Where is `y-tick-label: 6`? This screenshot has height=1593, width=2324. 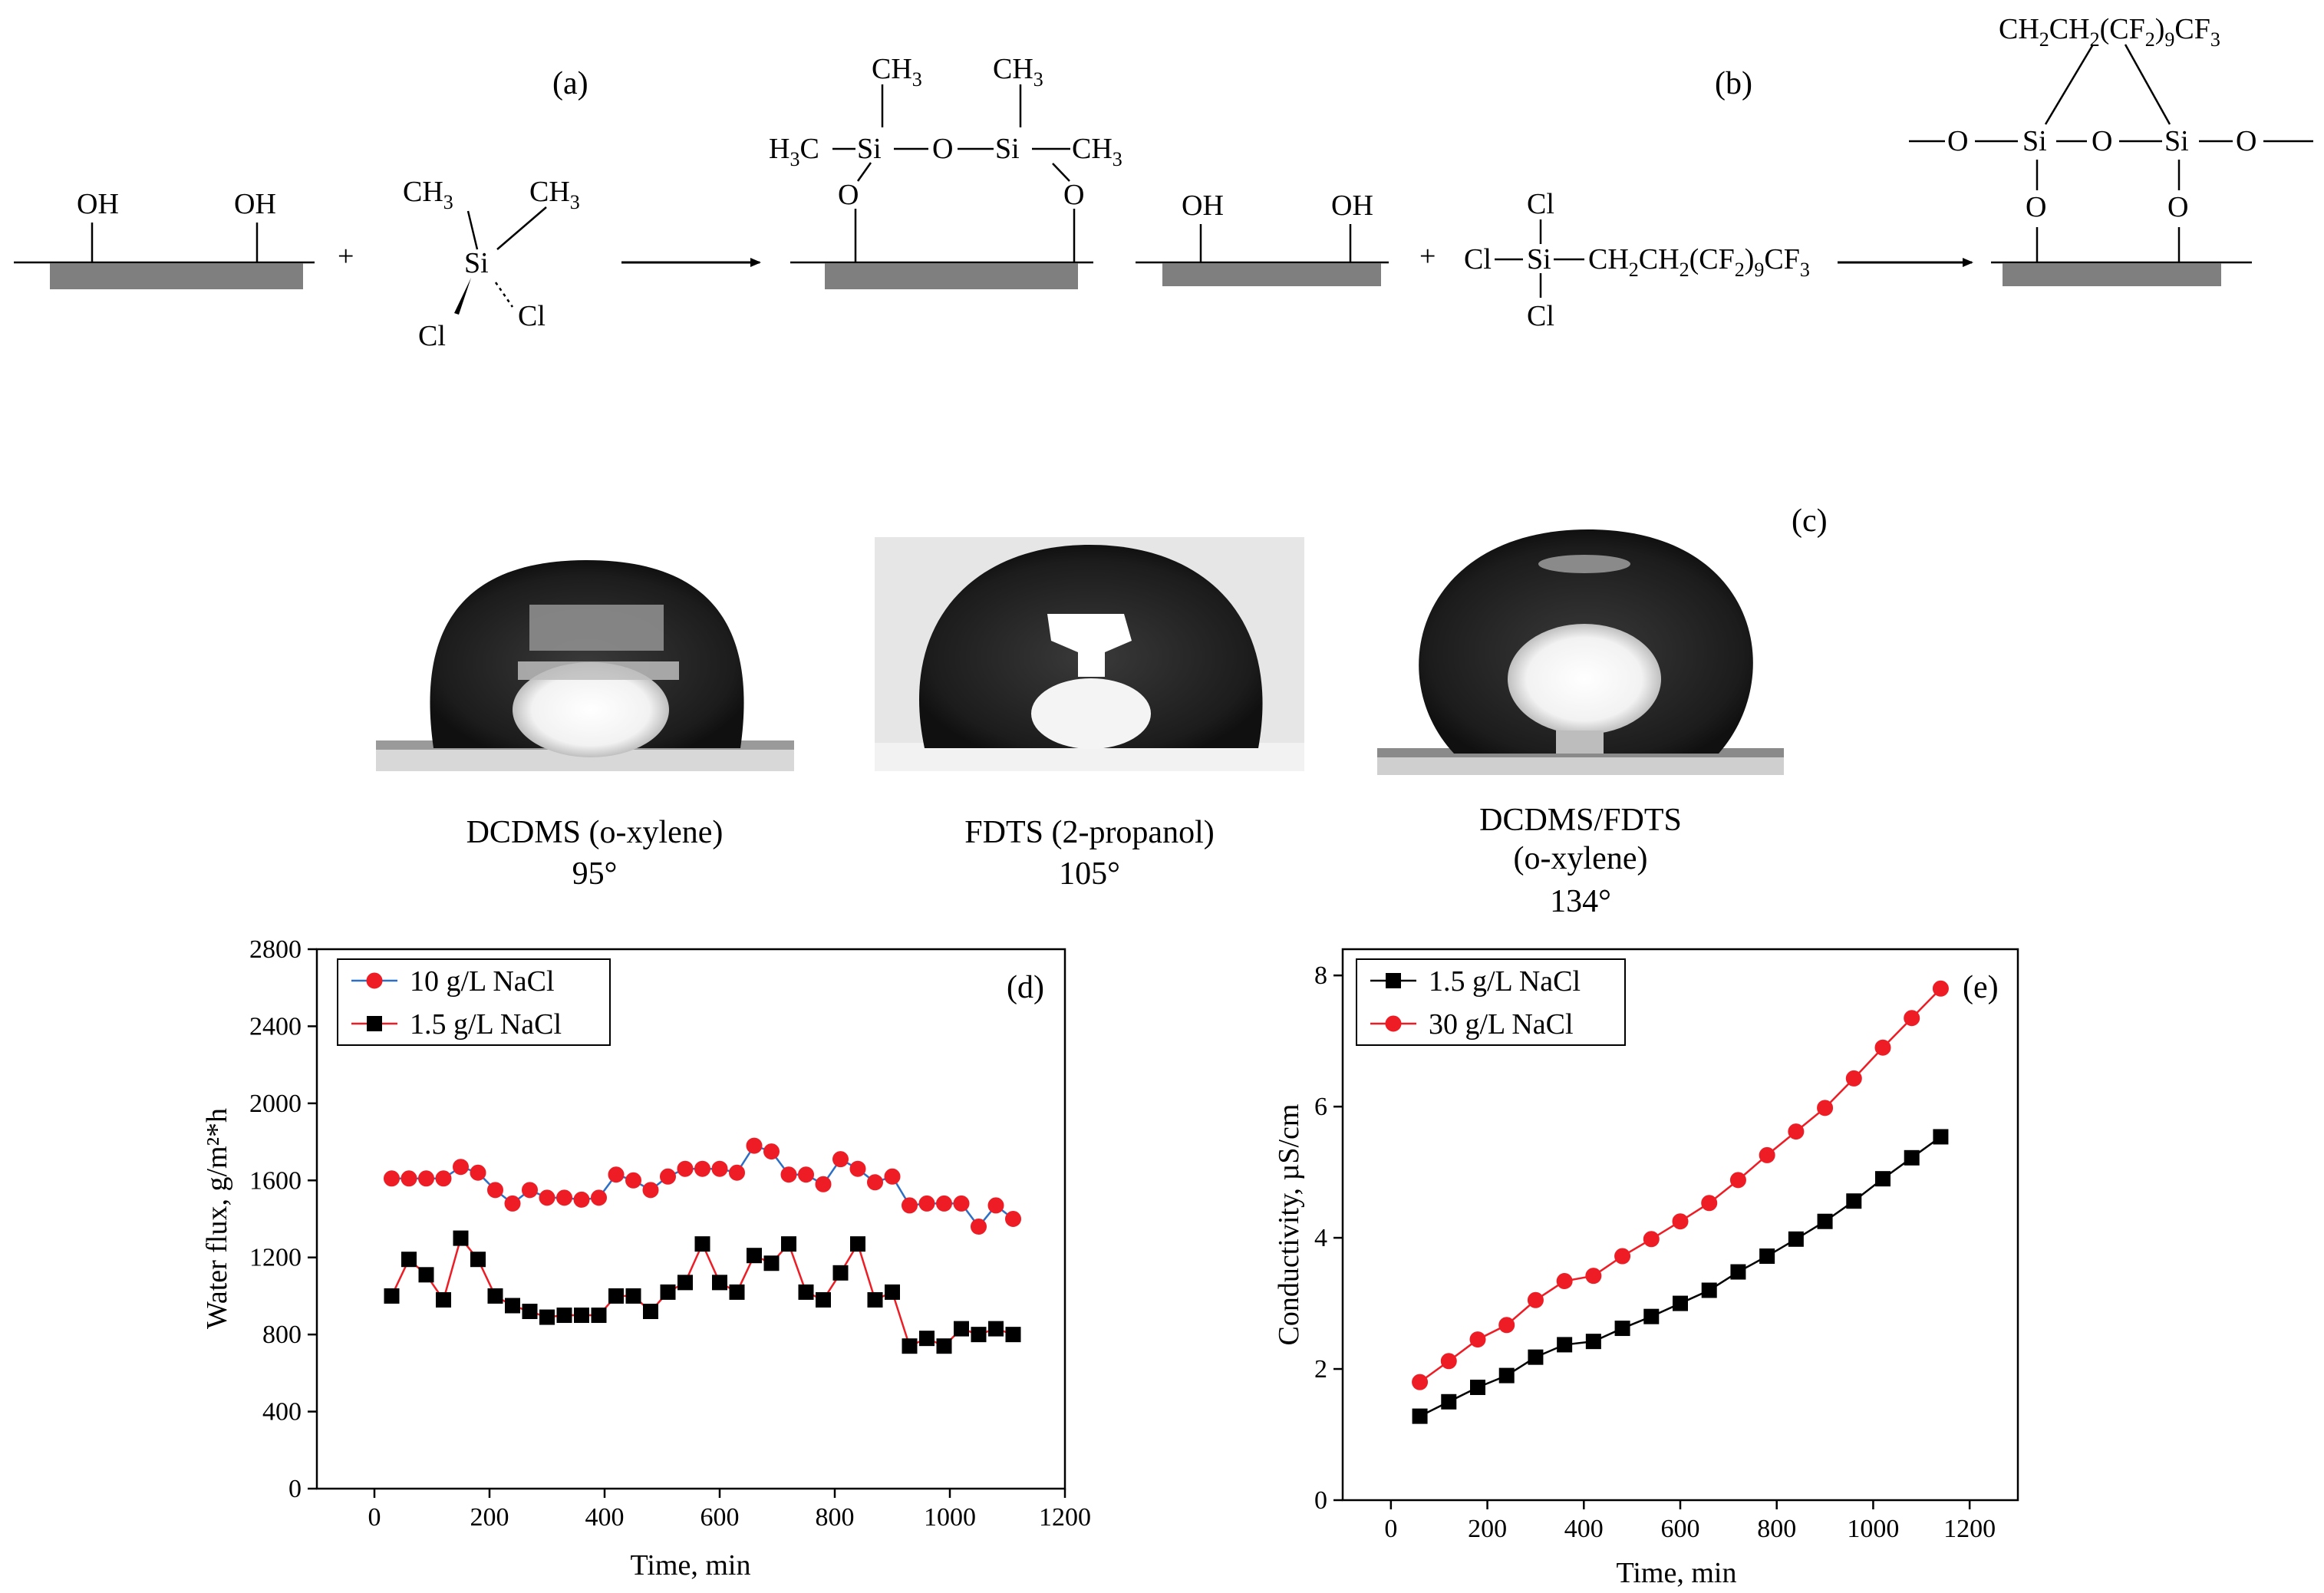
y-tick-label: 6 is located at coordinates (1320, 1107).